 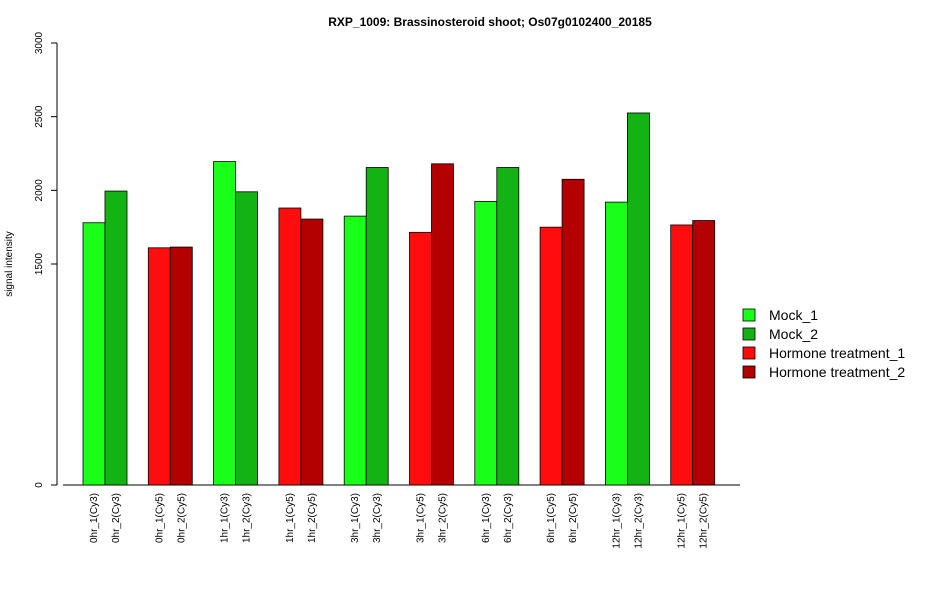 I want to click on x-tick-label: 12hr_2(Cy5), so click(x=704, y=521).